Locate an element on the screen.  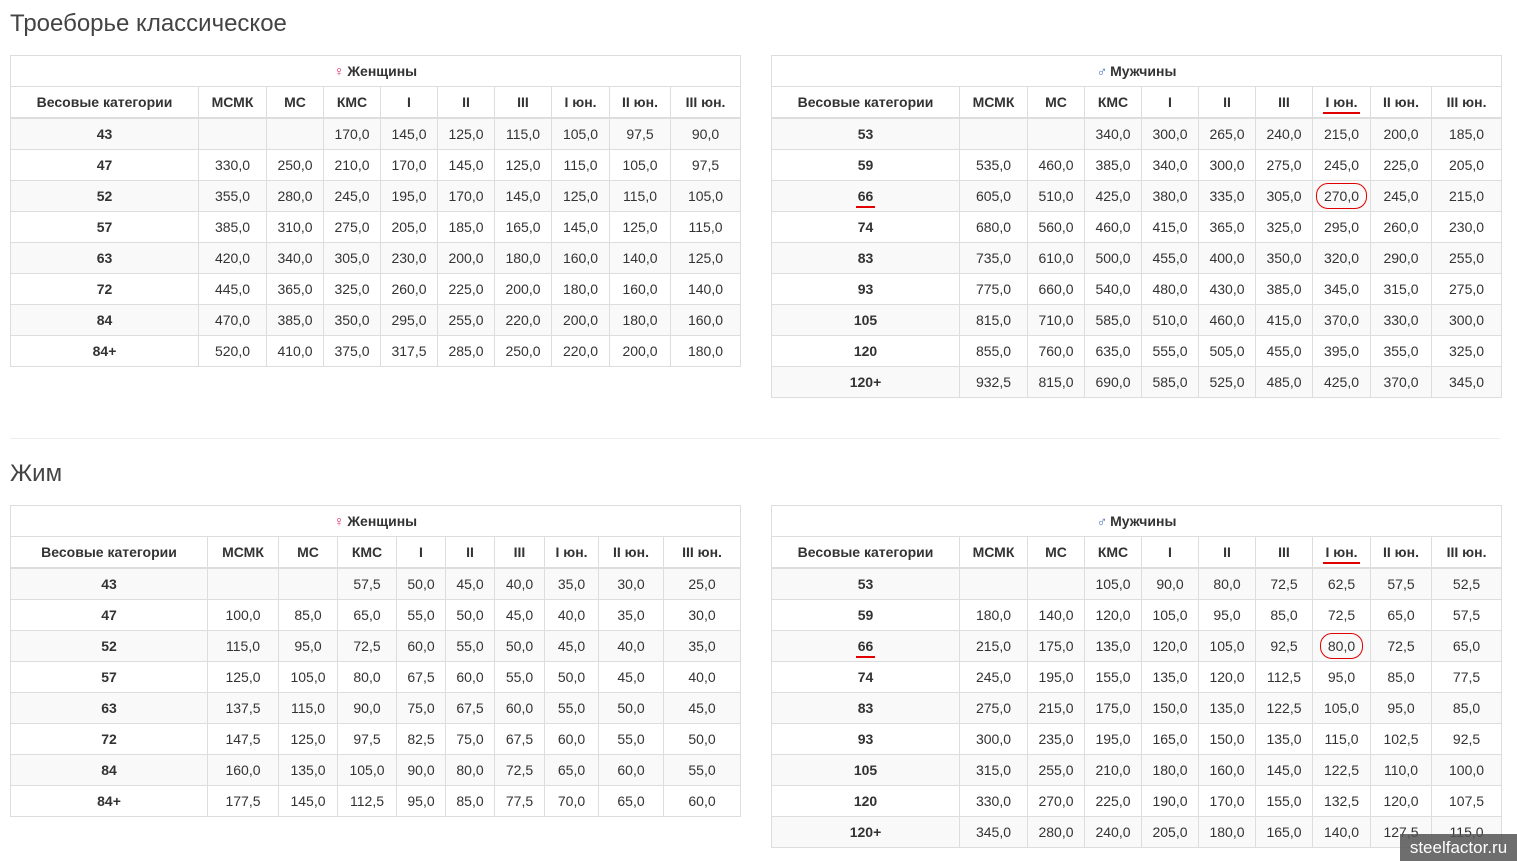
standard-value: 480,0 is located at coordinates (1170, 289).